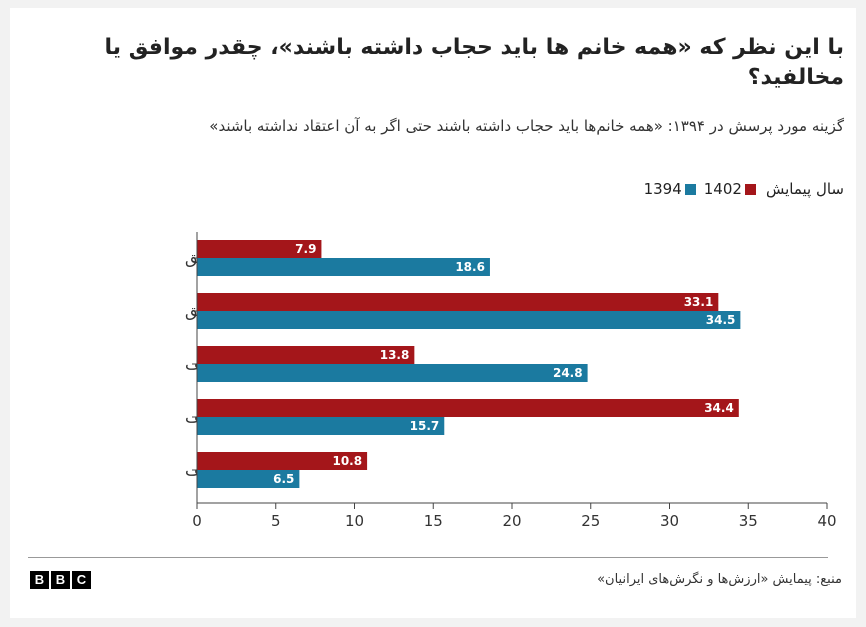 This screenshot has height=627, width=866. What do you see at coordinates (748, 521) in the screenshot?
I see `x-tick-label: 35` at bounding box center [748, 521].